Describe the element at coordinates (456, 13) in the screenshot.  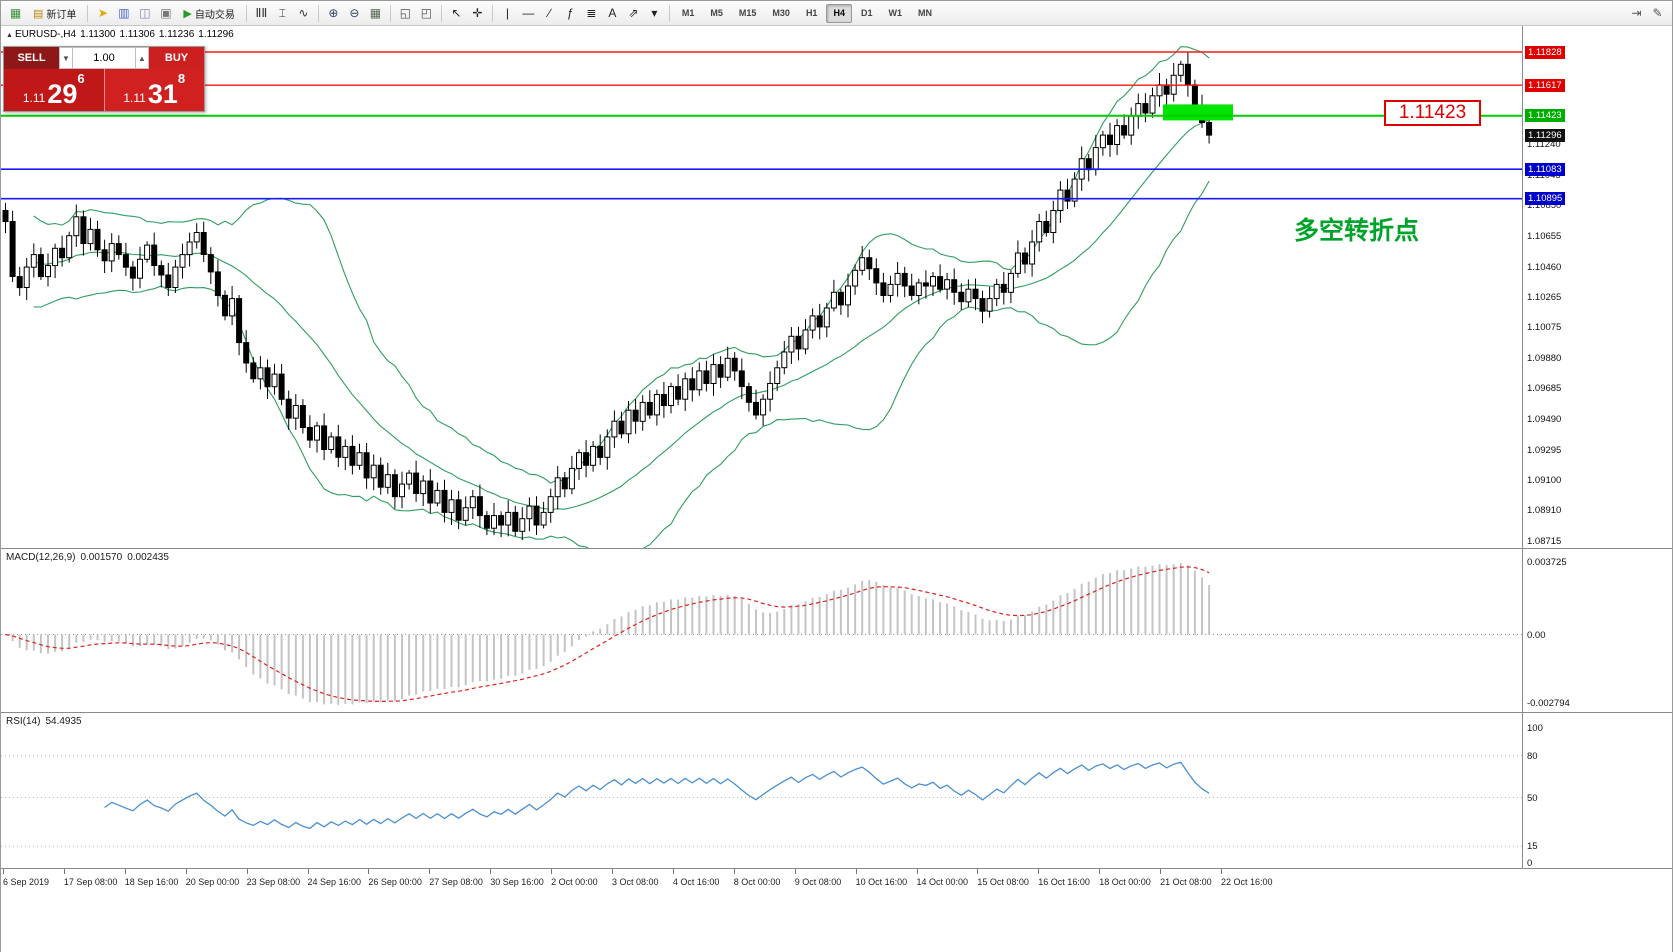
I see `cursor-icon: ↖` at that location.